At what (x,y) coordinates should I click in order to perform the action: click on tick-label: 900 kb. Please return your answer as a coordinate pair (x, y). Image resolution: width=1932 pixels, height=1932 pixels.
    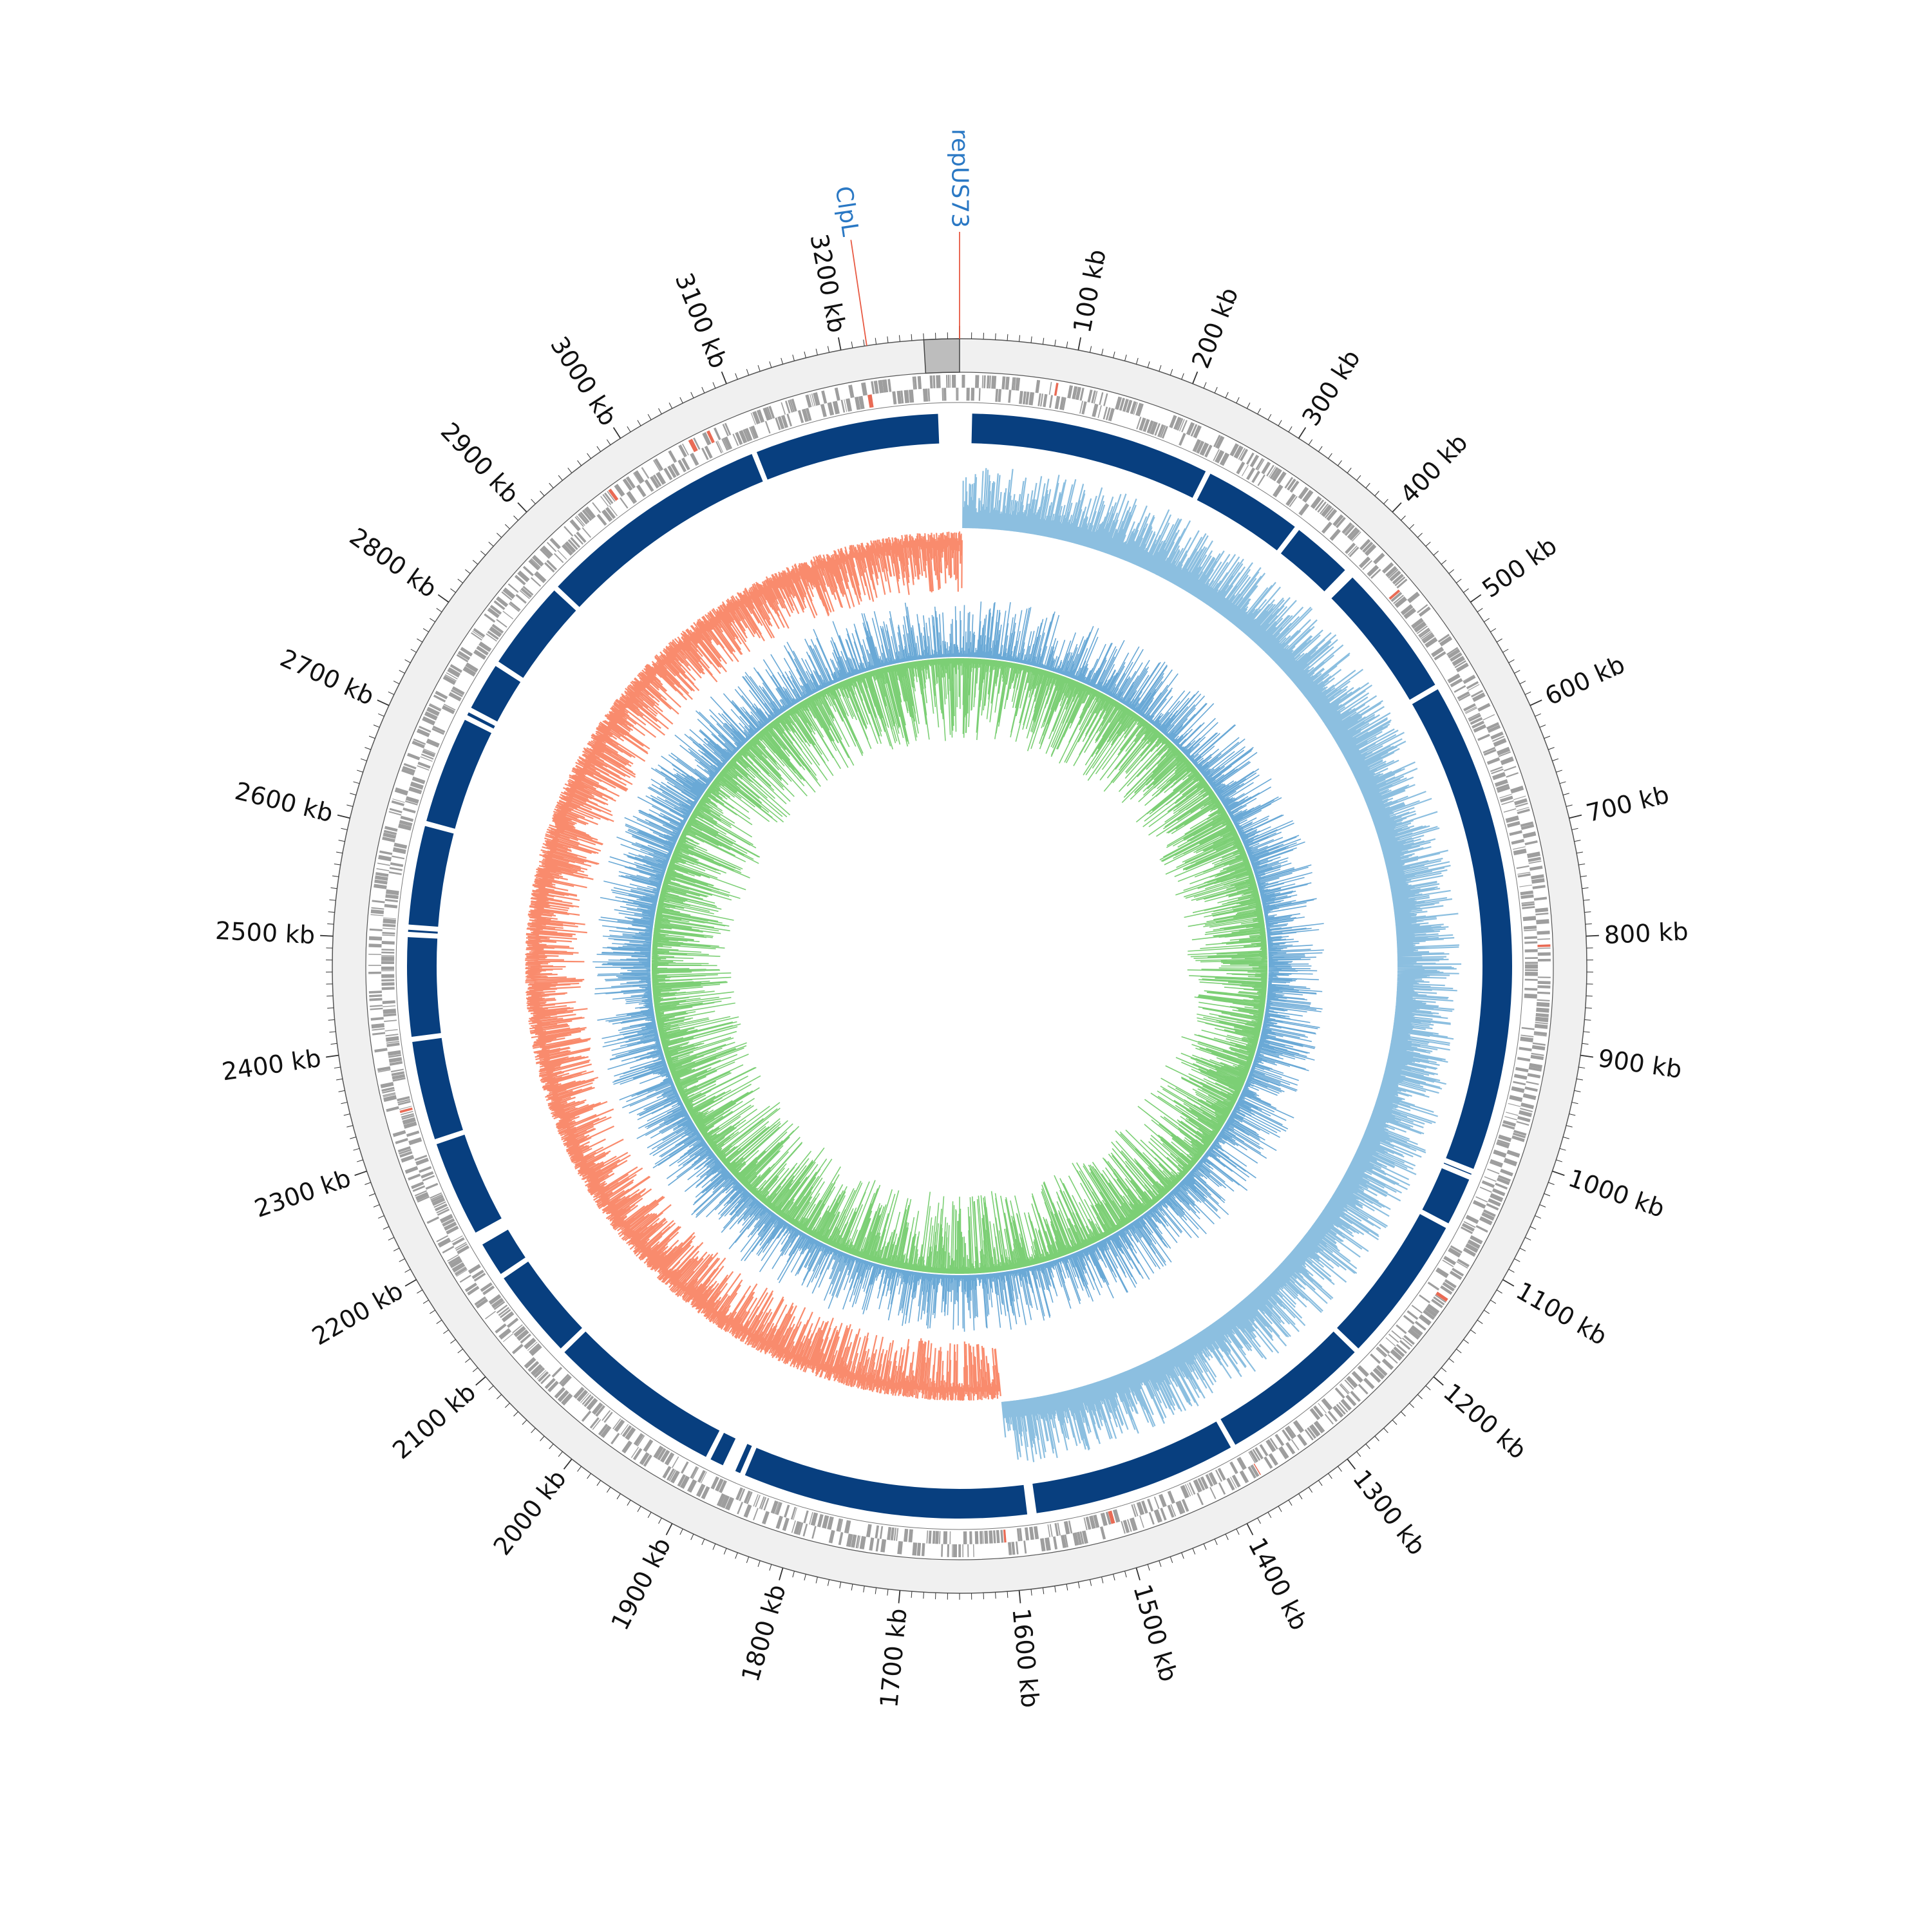
    Looking at the image, I should click on (1640, 1064).